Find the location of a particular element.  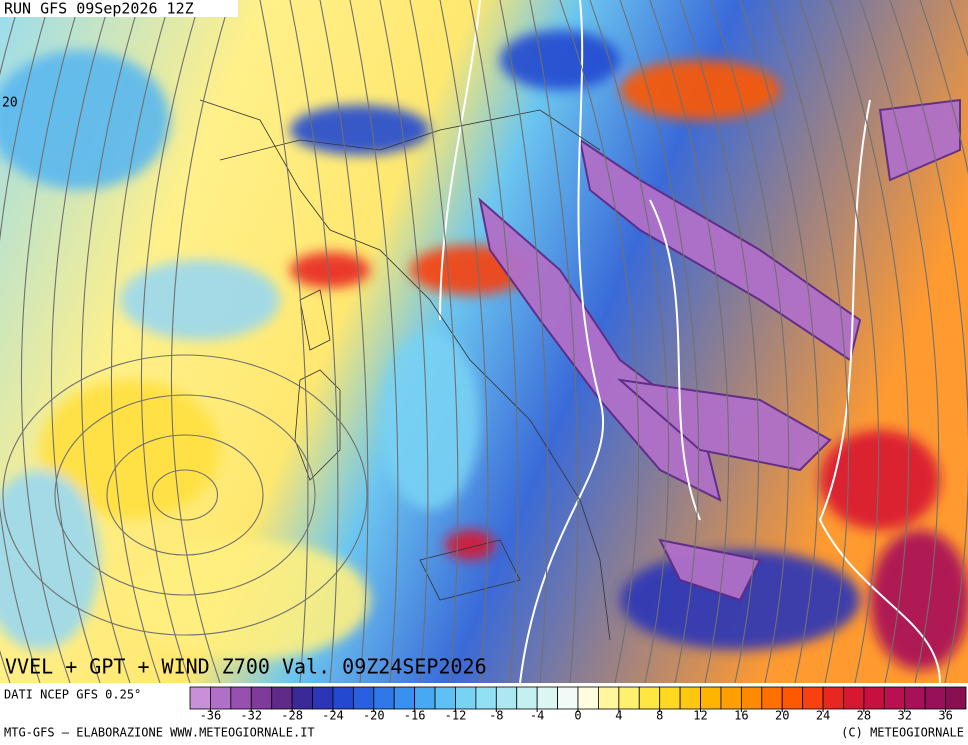

colorbar-tick-label: 36 is located at coordinates (945, 716).